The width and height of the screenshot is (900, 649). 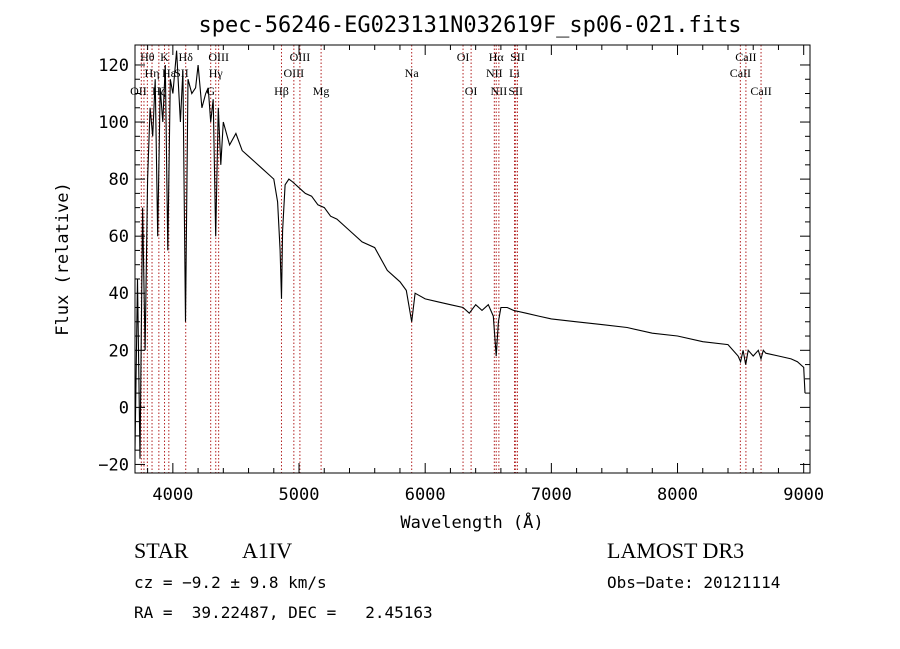 What do you see at coordinates (181, 73) in the screenshot?
I see `spectral-line-label-11: SII` at bounding box center [181, 73].